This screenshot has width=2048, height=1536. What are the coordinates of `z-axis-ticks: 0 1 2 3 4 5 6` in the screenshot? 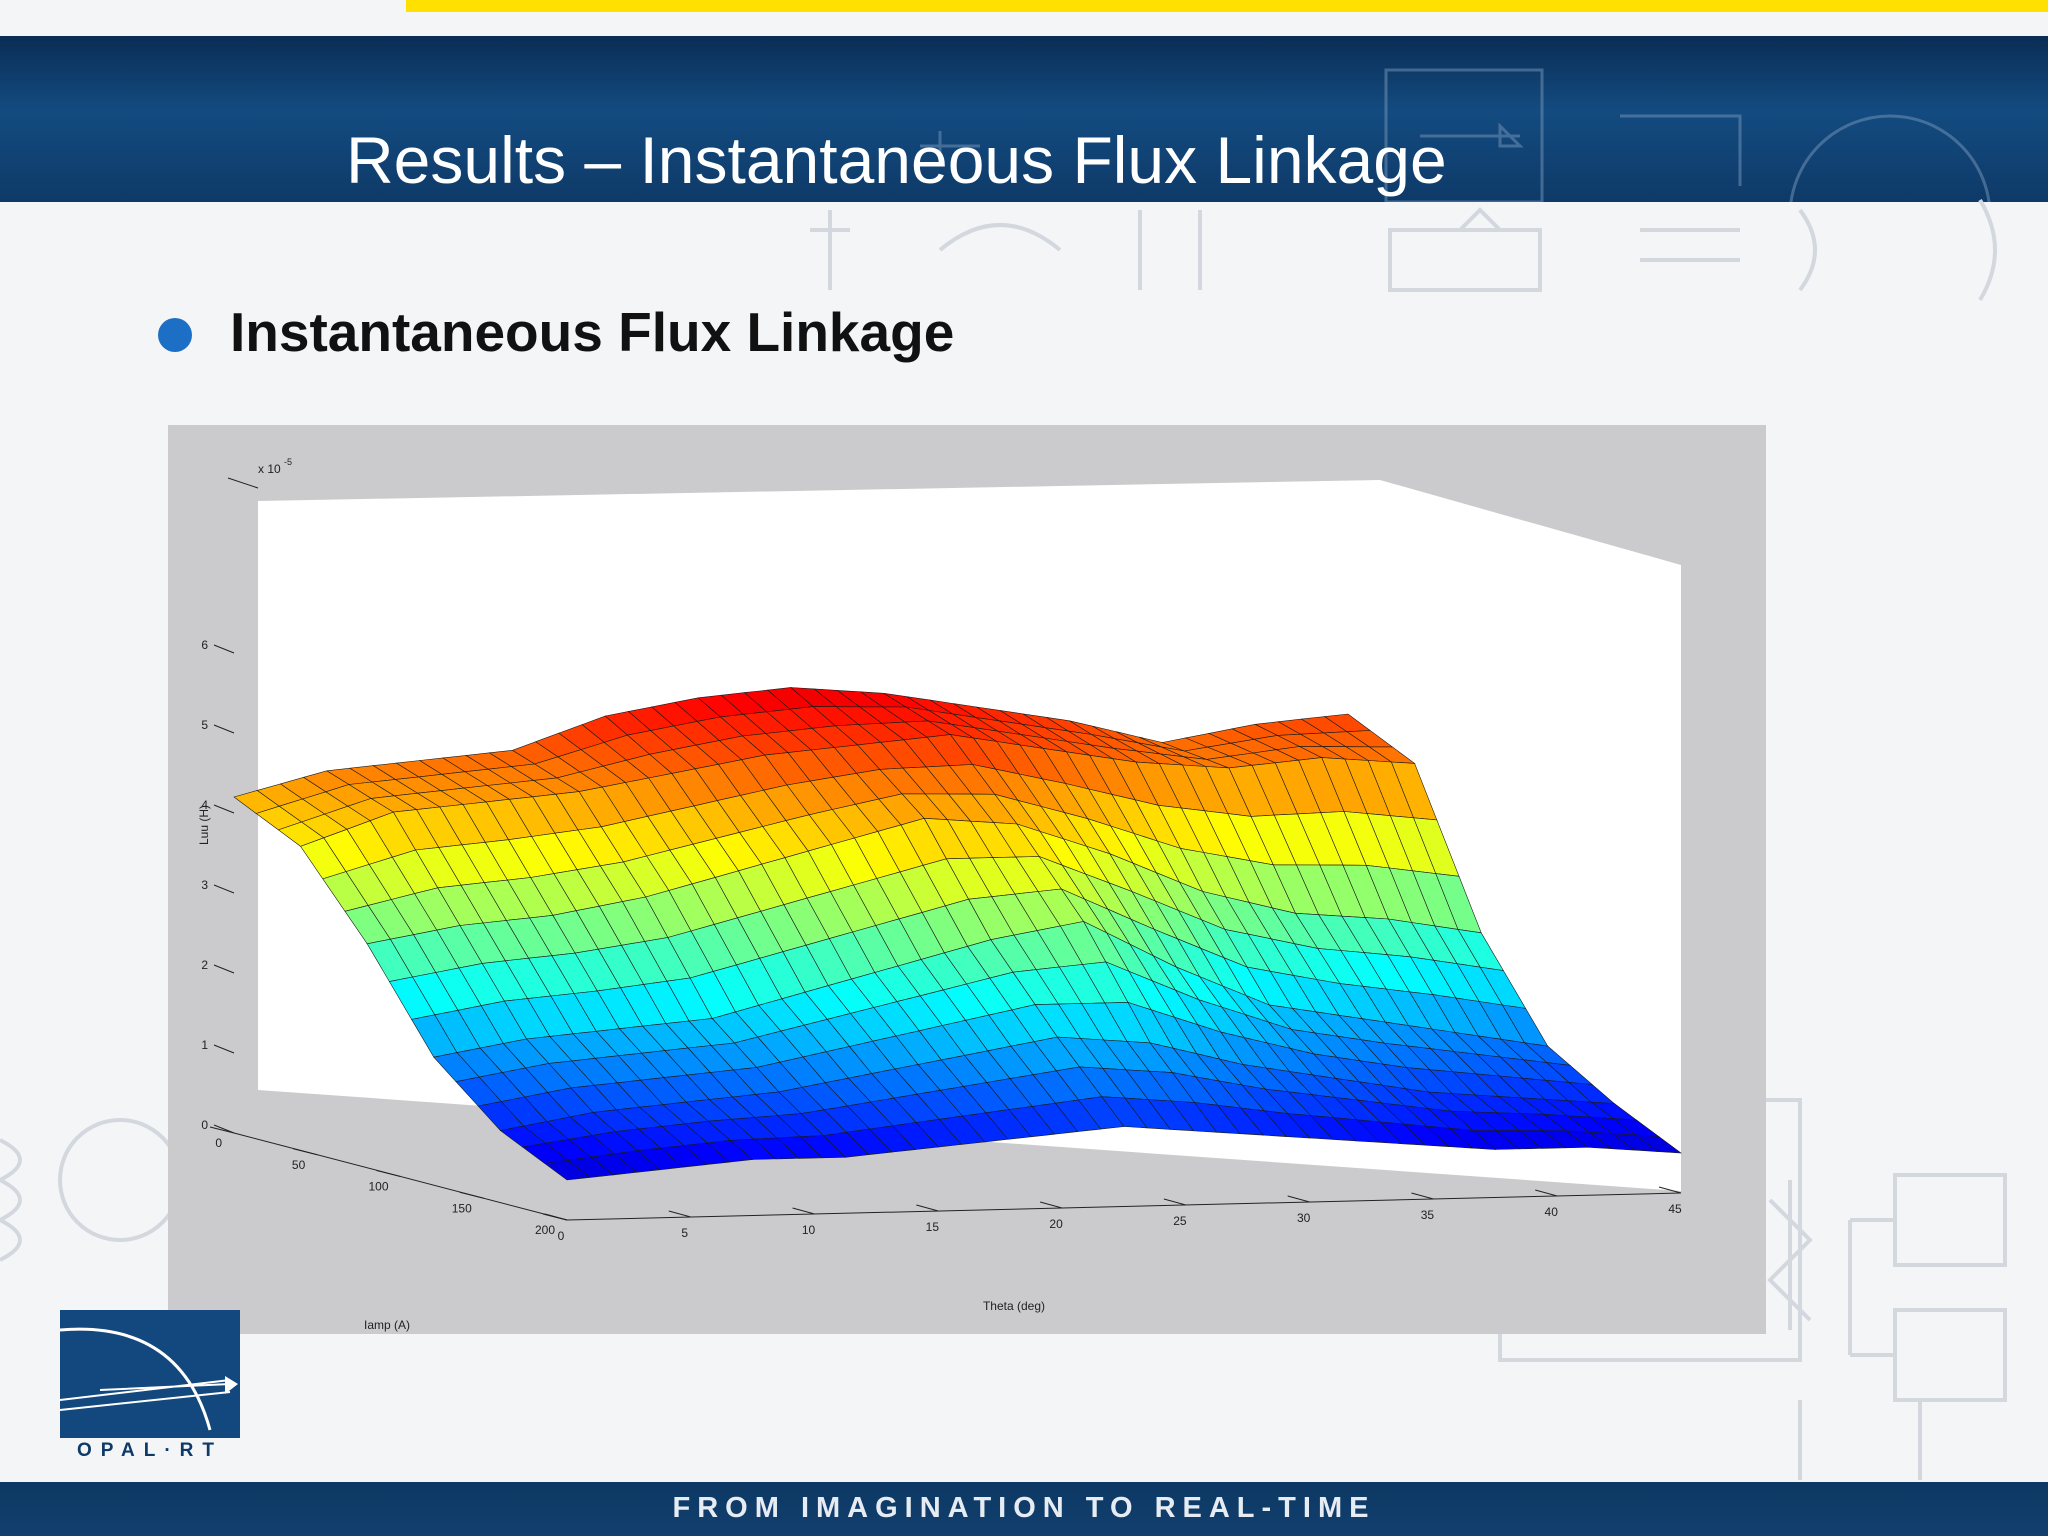 It's located at (218, 886).